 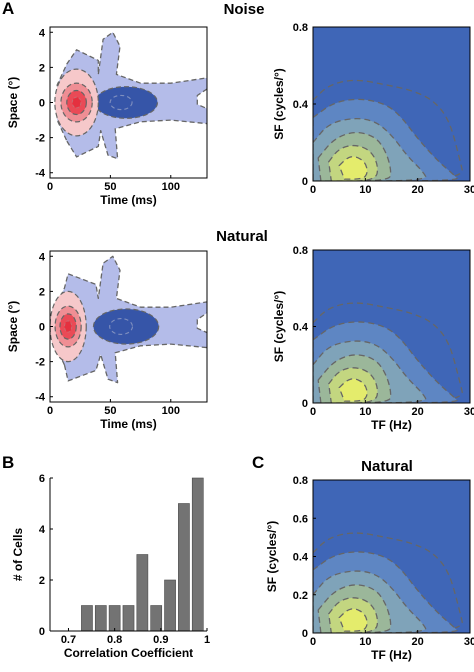 I want to click on x-tick-label: 0.7, so click(x=68, y=640).